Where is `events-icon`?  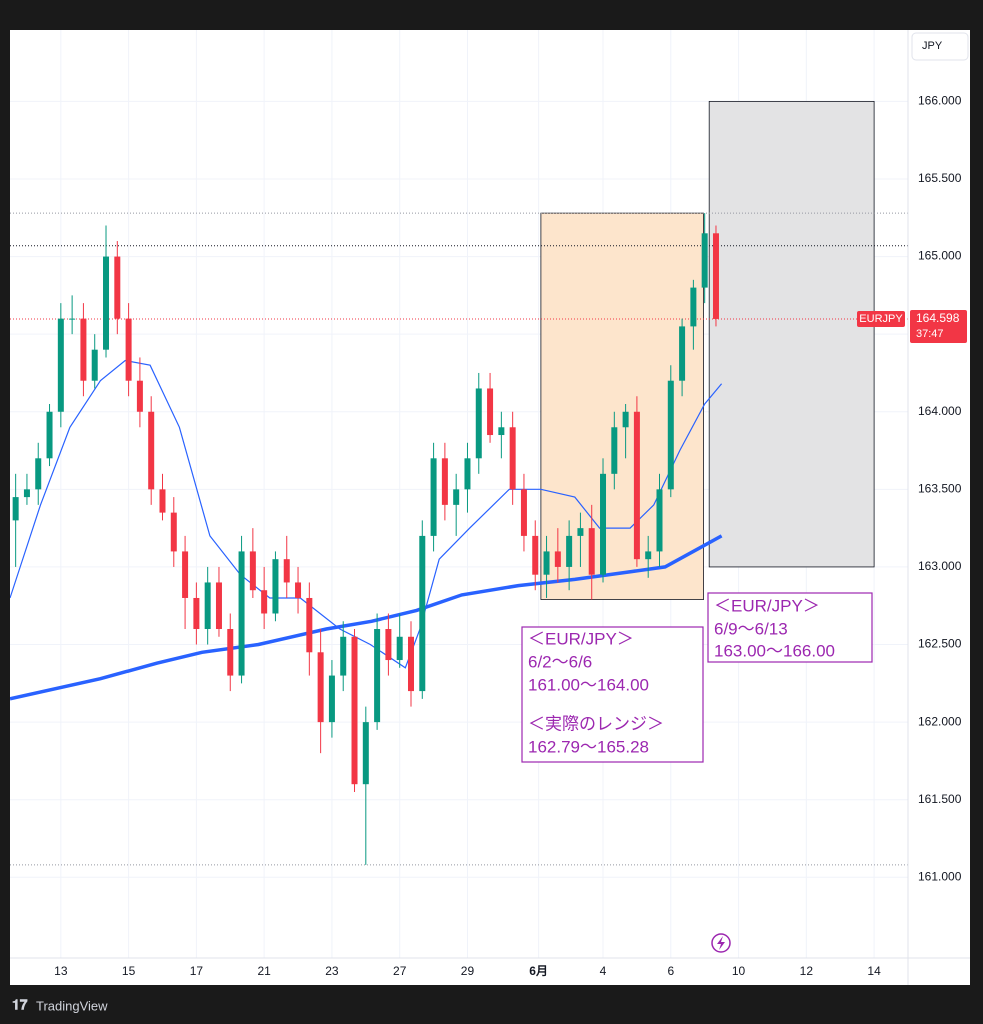 events-icon is located at coordinates (721, 943).